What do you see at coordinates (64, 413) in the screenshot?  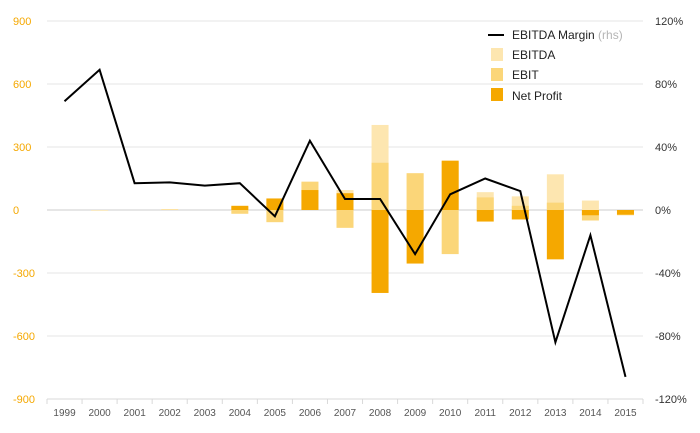 I see `x-tick-label: 1999` at bounding box center [64, 413].